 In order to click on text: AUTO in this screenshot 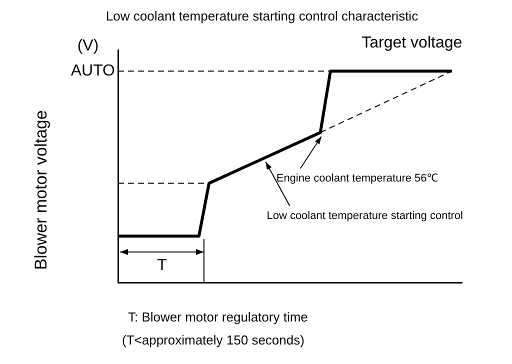, I will do `click(92, 71)`.